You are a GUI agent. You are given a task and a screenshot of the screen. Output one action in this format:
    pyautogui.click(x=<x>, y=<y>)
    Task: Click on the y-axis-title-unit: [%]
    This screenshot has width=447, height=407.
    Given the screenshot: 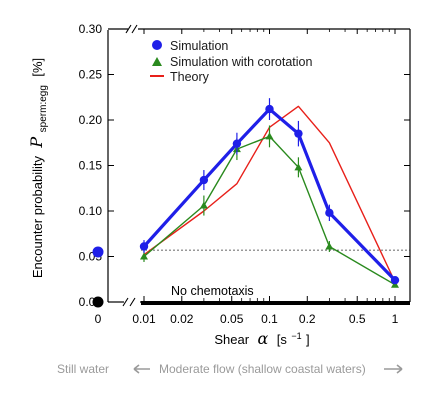 What is the action you would take?
    pyautogui.click(x=37, y=67)
    